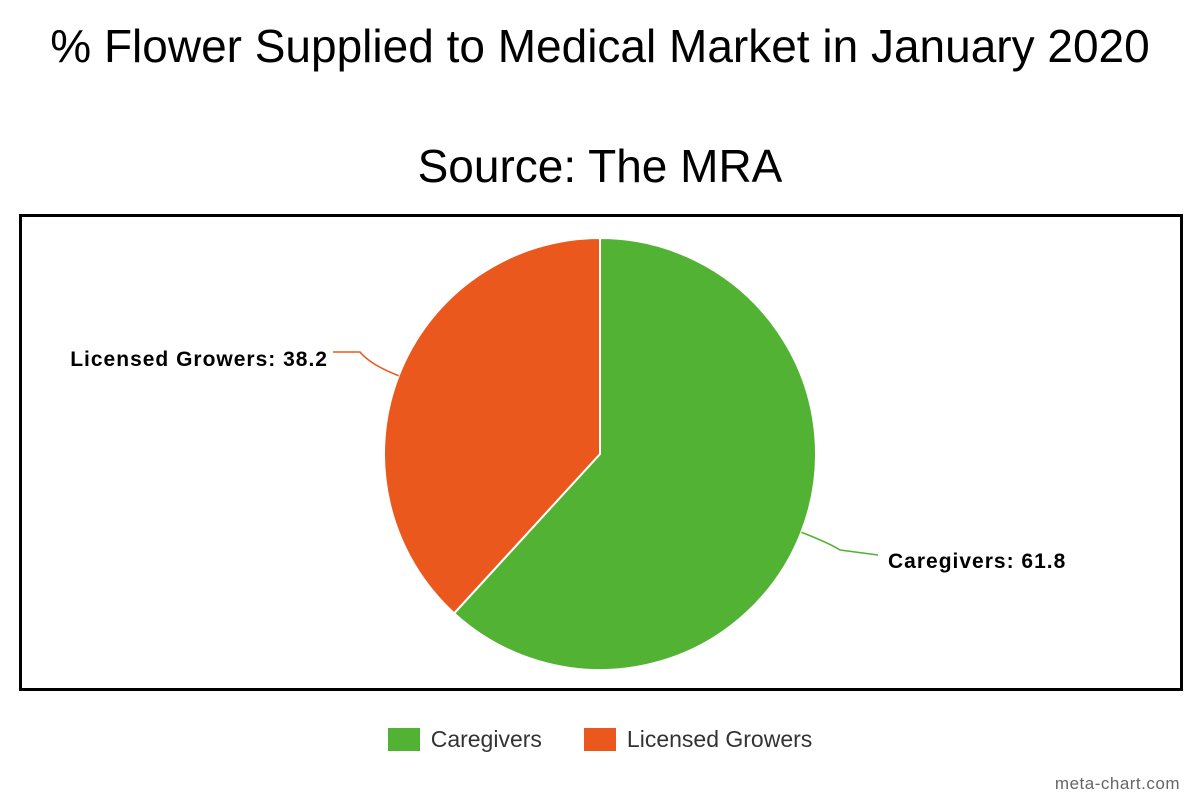 This screenshot has height=800, width=1200. What do you see at coordinates (403, 739) in the screenshot?
I see `legend-swatch-caregivers` at bounding box center [403, 739].